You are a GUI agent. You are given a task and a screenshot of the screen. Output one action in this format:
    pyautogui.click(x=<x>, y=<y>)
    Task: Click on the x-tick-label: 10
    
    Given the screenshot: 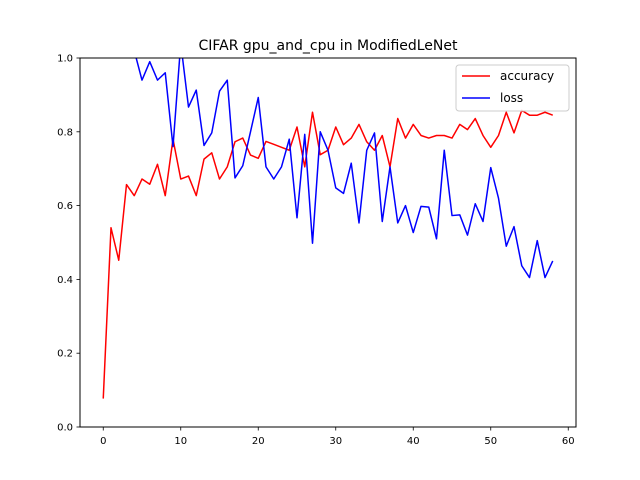 What is the action you would take?
    pyautogui.click(x=180, y=441)
    